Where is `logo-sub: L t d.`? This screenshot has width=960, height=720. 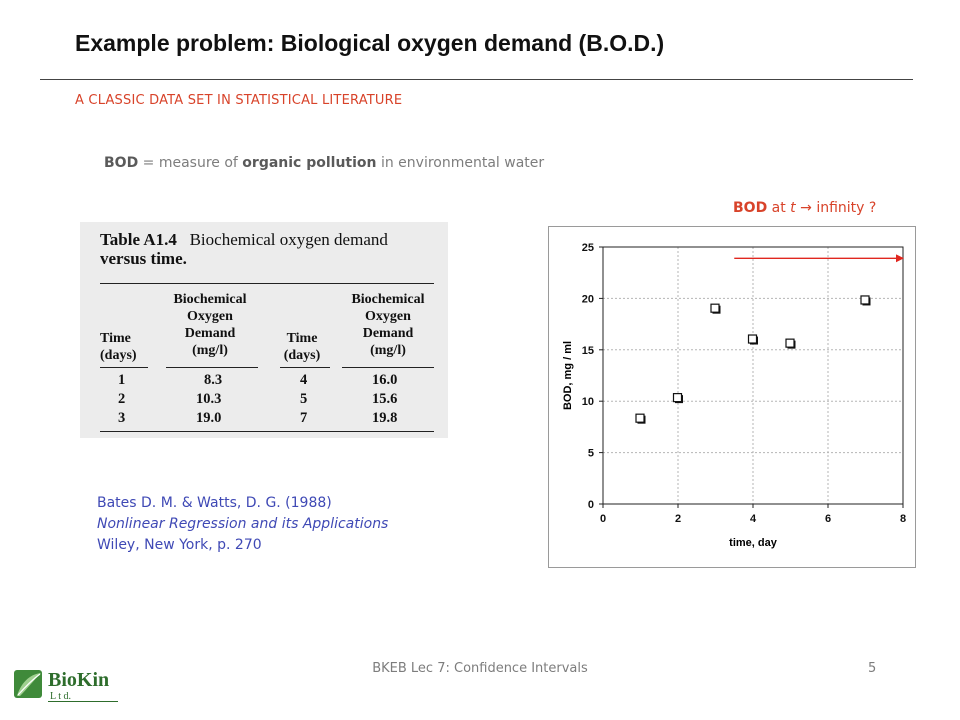 logo-sub: L t d. is located at coordinates (61, 696).